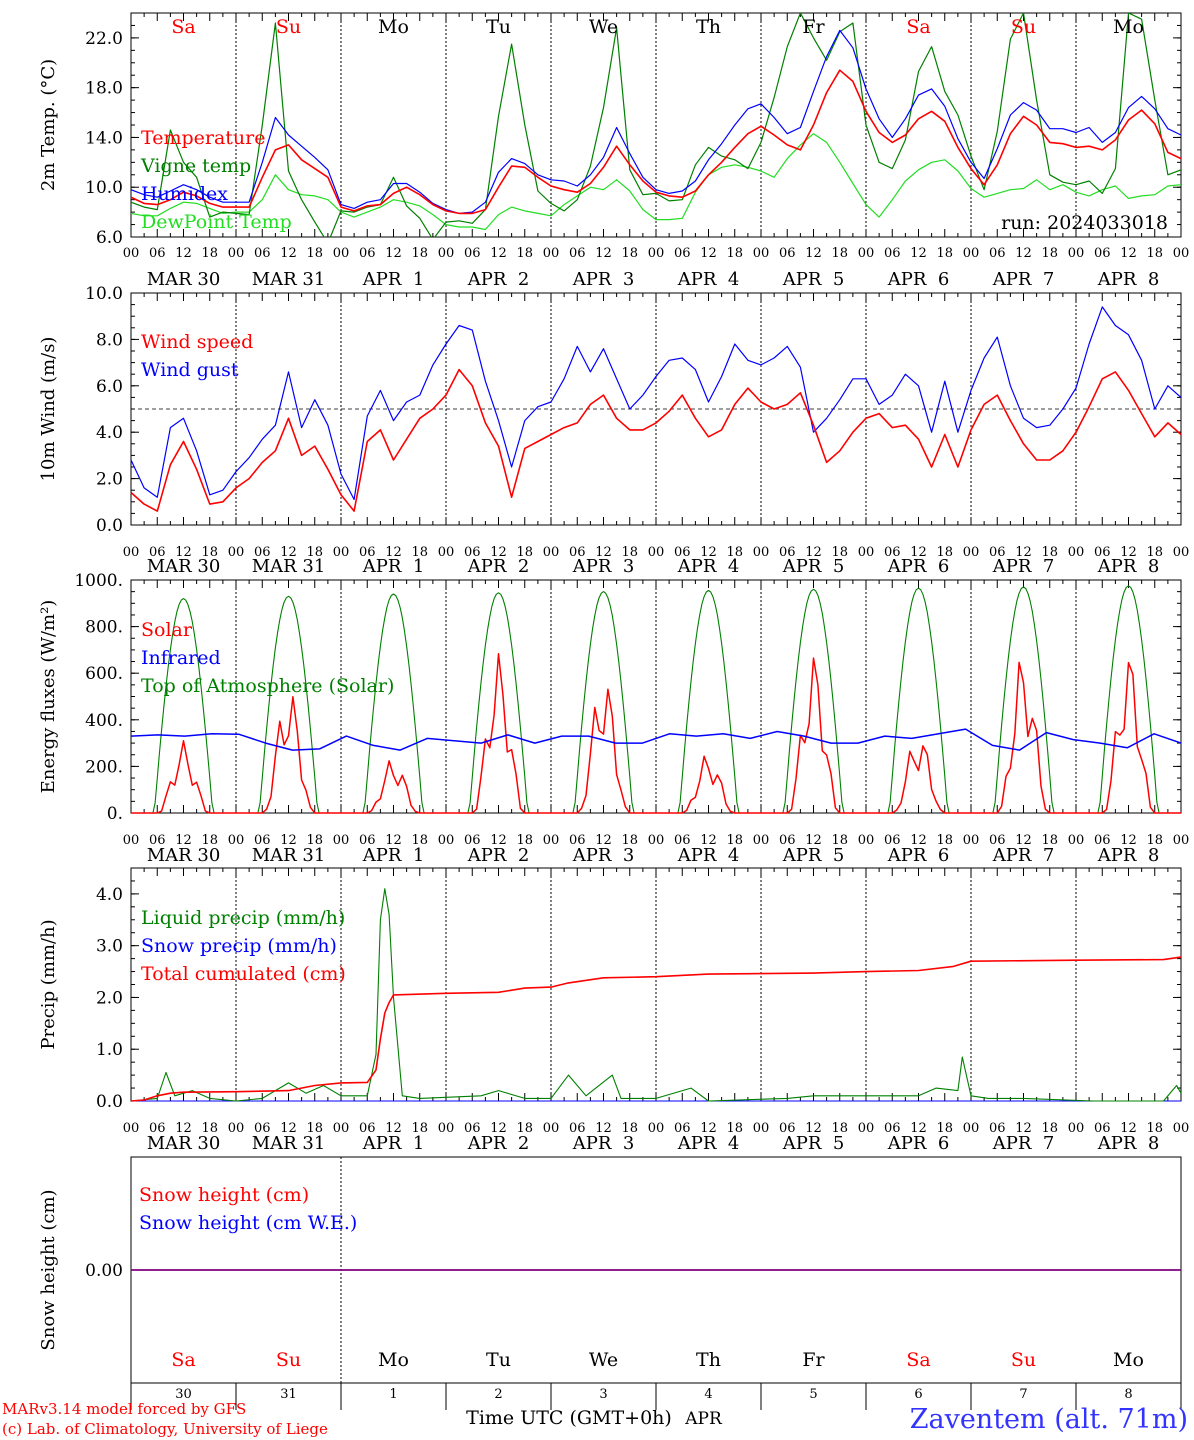  What do you see at coordinates (656, 121) in the screenshot?
I see `series-line-humidex` at bounding box center [656, 121].